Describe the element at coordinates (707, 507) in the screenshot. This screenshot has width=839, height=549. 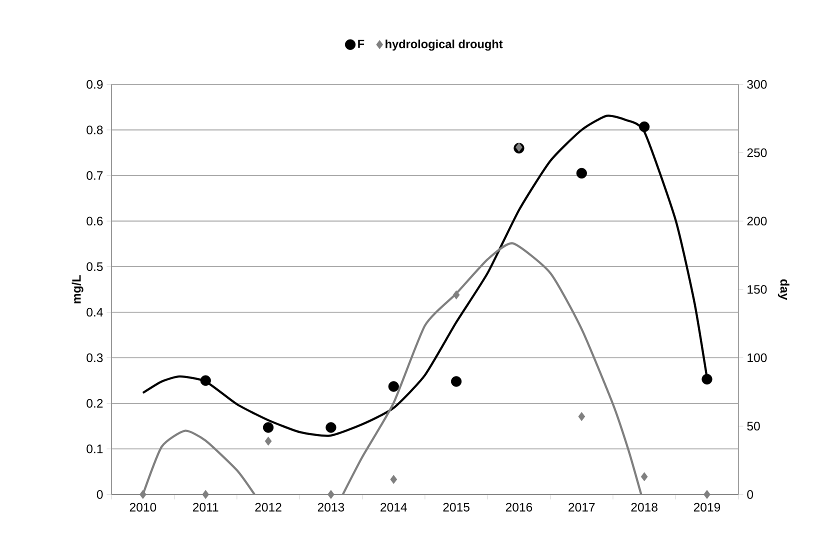
I see `x-tick-label: 2019` at that location.